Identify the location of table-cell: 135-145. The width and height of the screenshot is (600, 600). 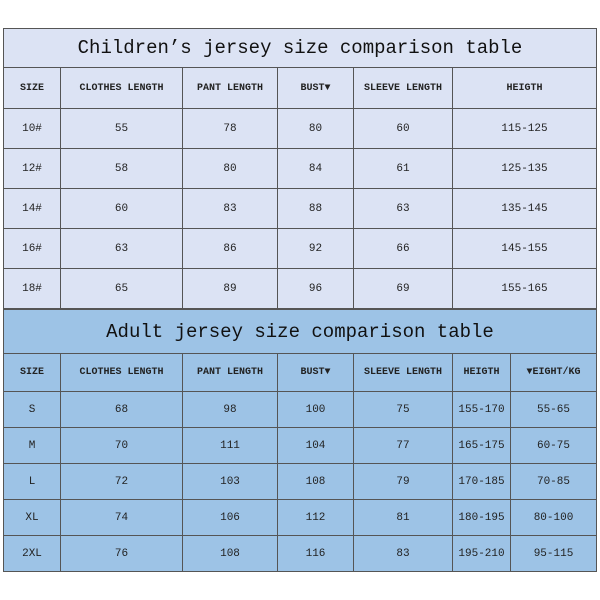
(524, 208).